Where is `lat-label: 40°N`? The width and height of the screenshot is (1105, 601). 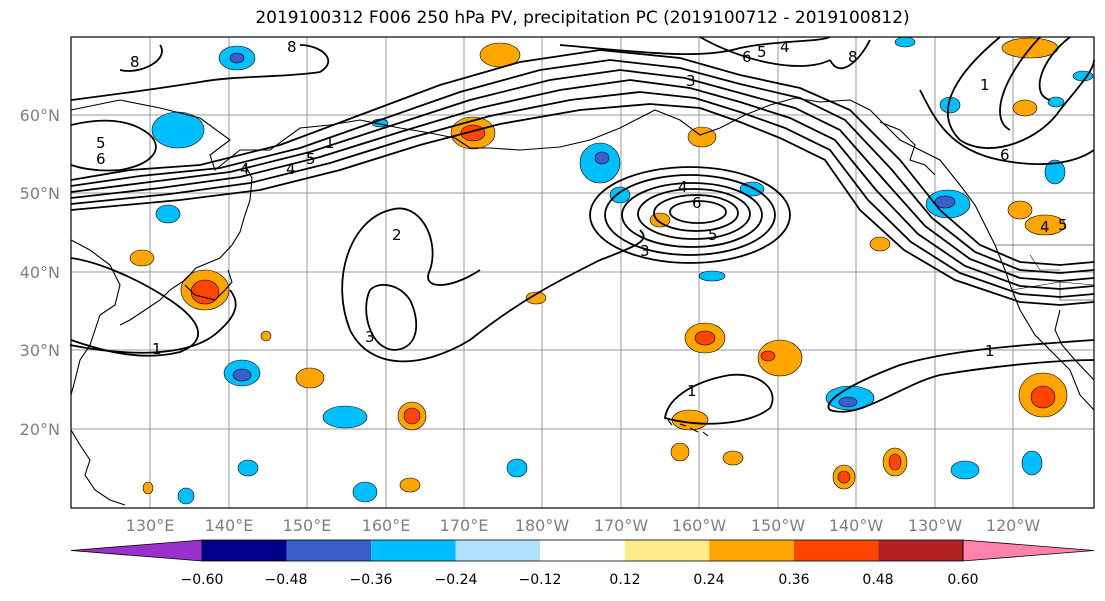
lat-label: 40°N is located at coordinates (40, 272).